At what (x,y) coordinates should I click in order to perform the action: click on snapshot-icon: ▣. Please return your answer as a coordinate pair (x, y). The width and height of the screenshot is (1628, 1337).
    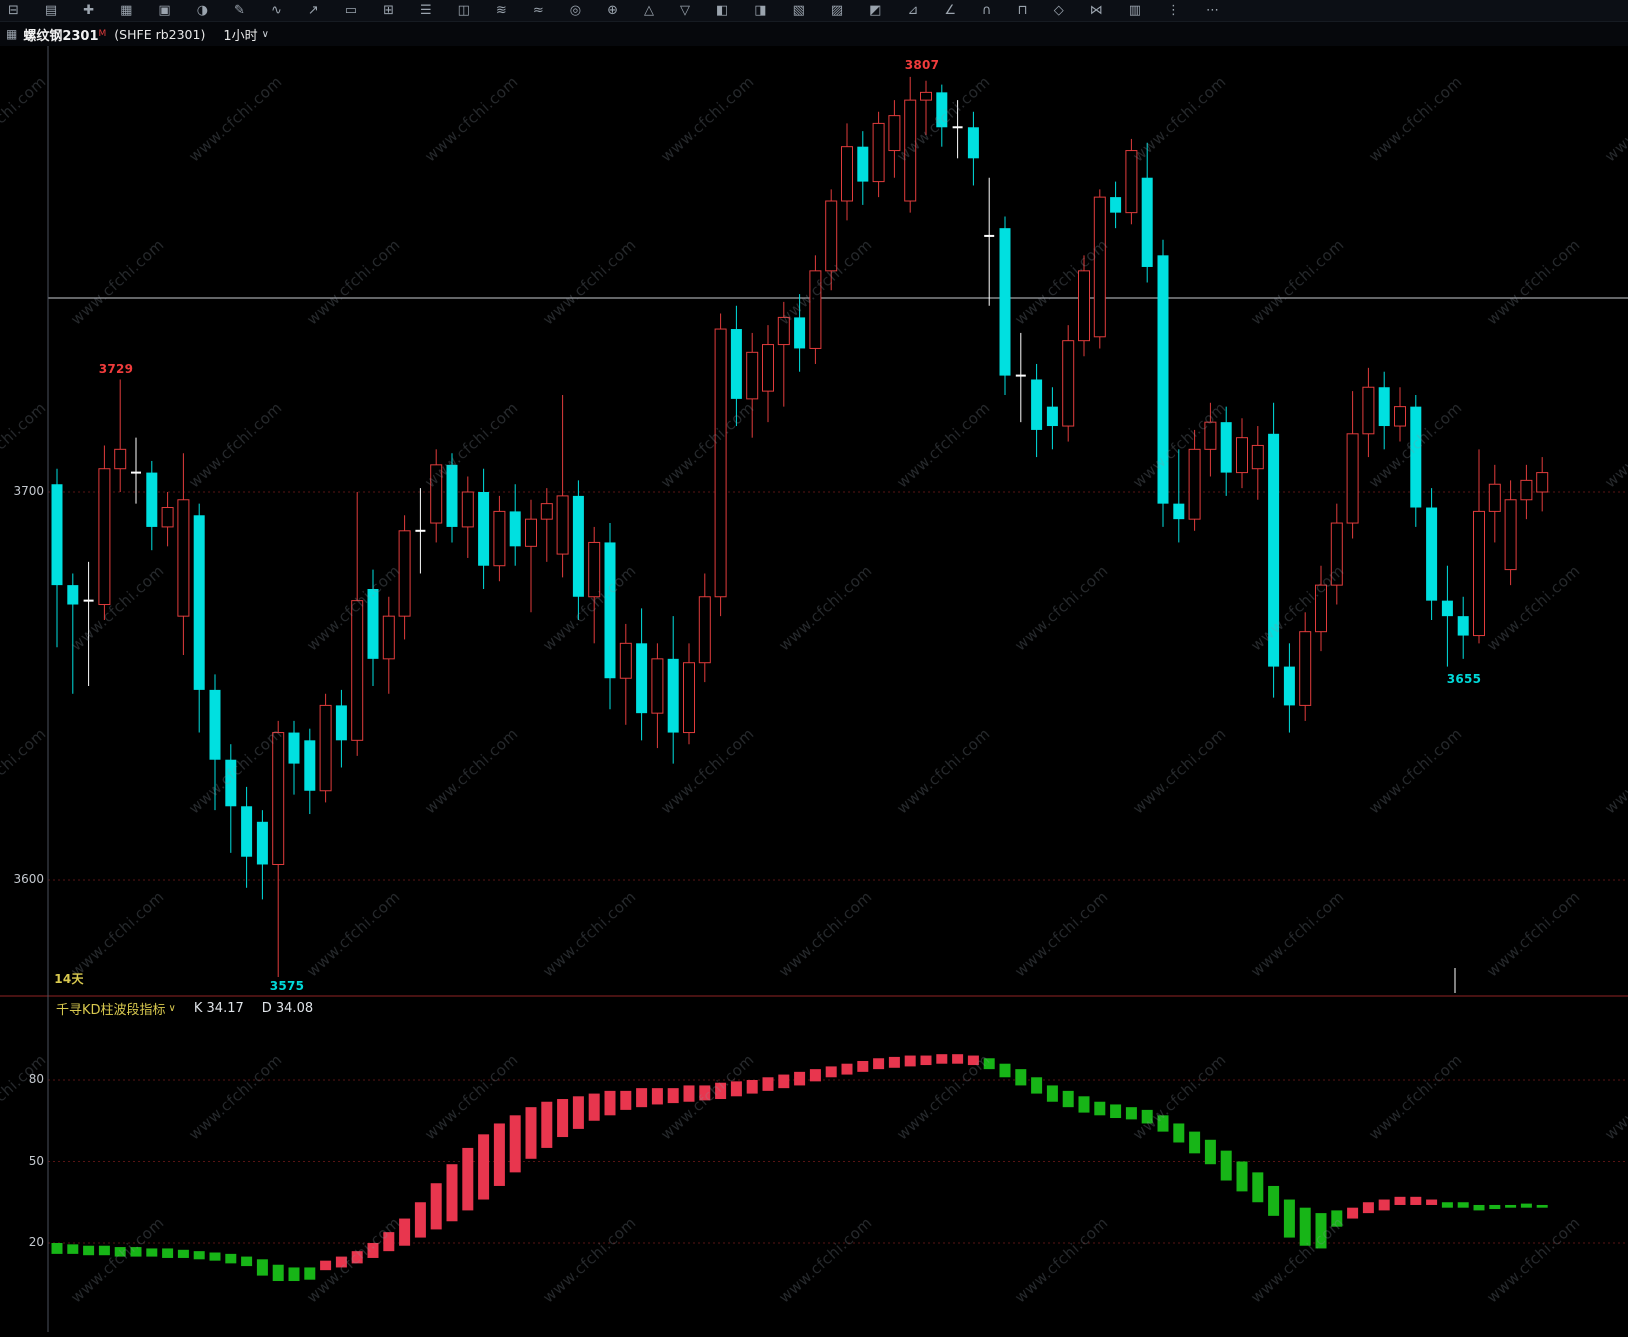
    Looking at the image, I should click on (164, 10).